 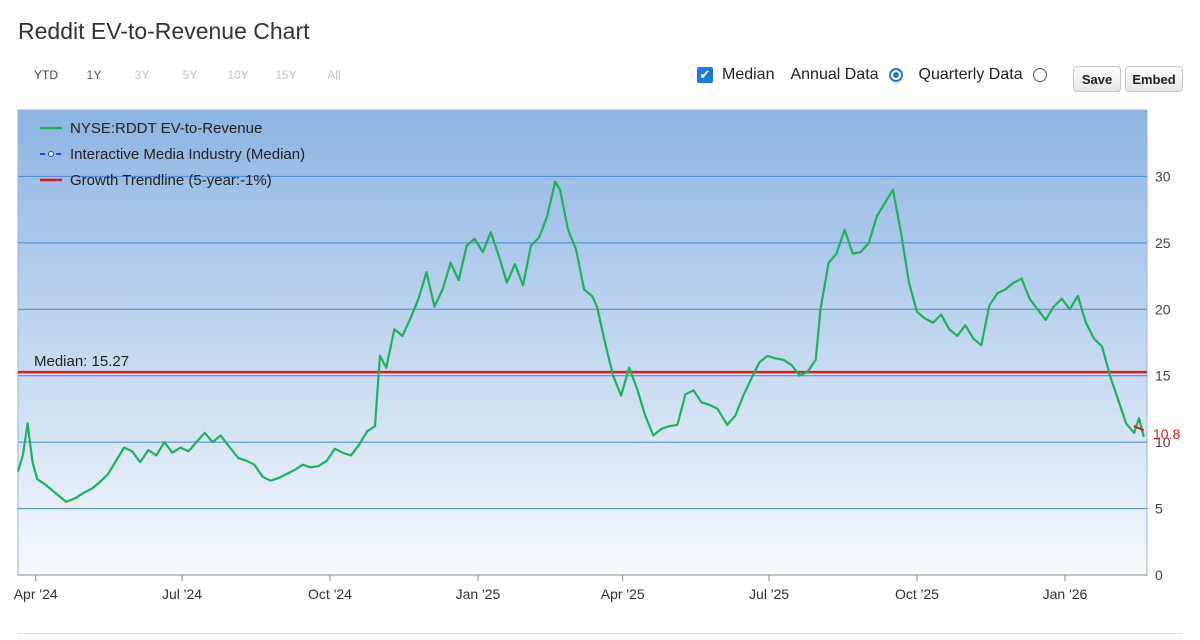 I want to click on annual-data-label: Annual Data, so click(x=834, y=74).